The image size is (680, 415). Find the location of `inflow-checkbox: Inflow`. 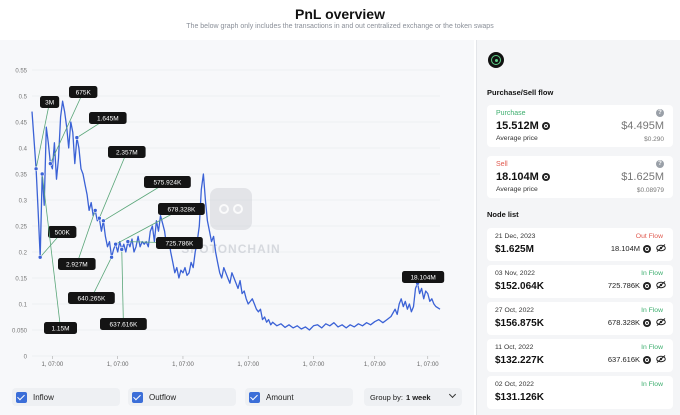

inflow-checkbox: Inflow is located at coordinates (66, 397).